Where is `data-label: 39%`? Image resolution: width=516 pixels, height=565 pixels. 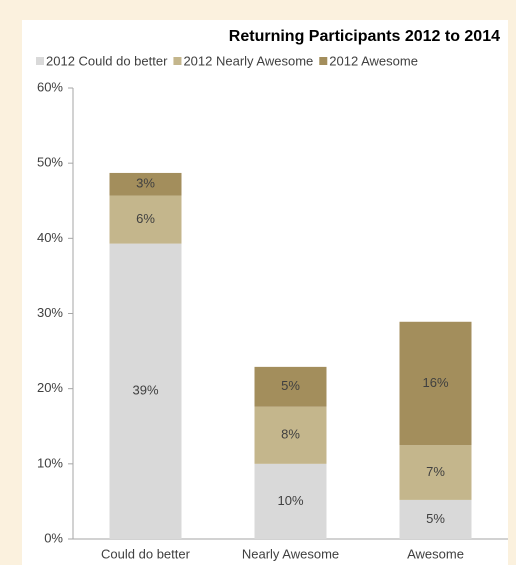 data-label: 39% is located at coordinates (145, 390).